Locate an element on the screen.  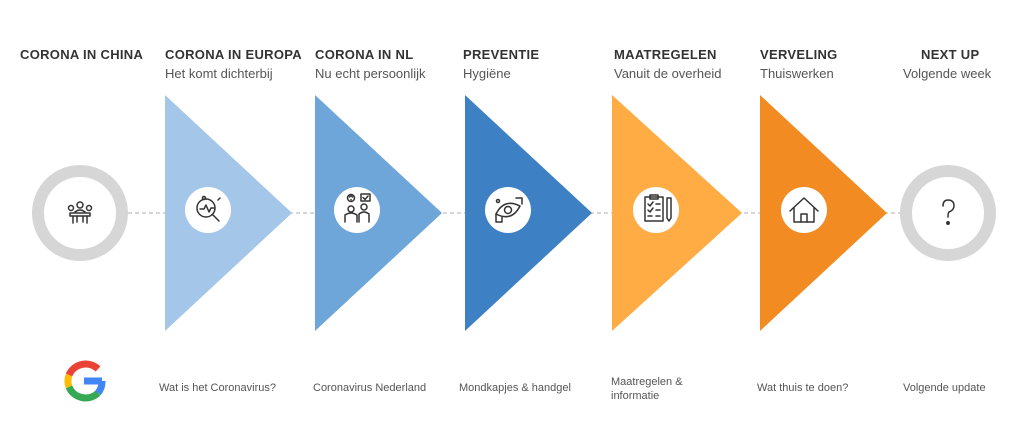
step-maatregelen-subtitle: Vanuit de overheid is located at coordinates (668, 73).